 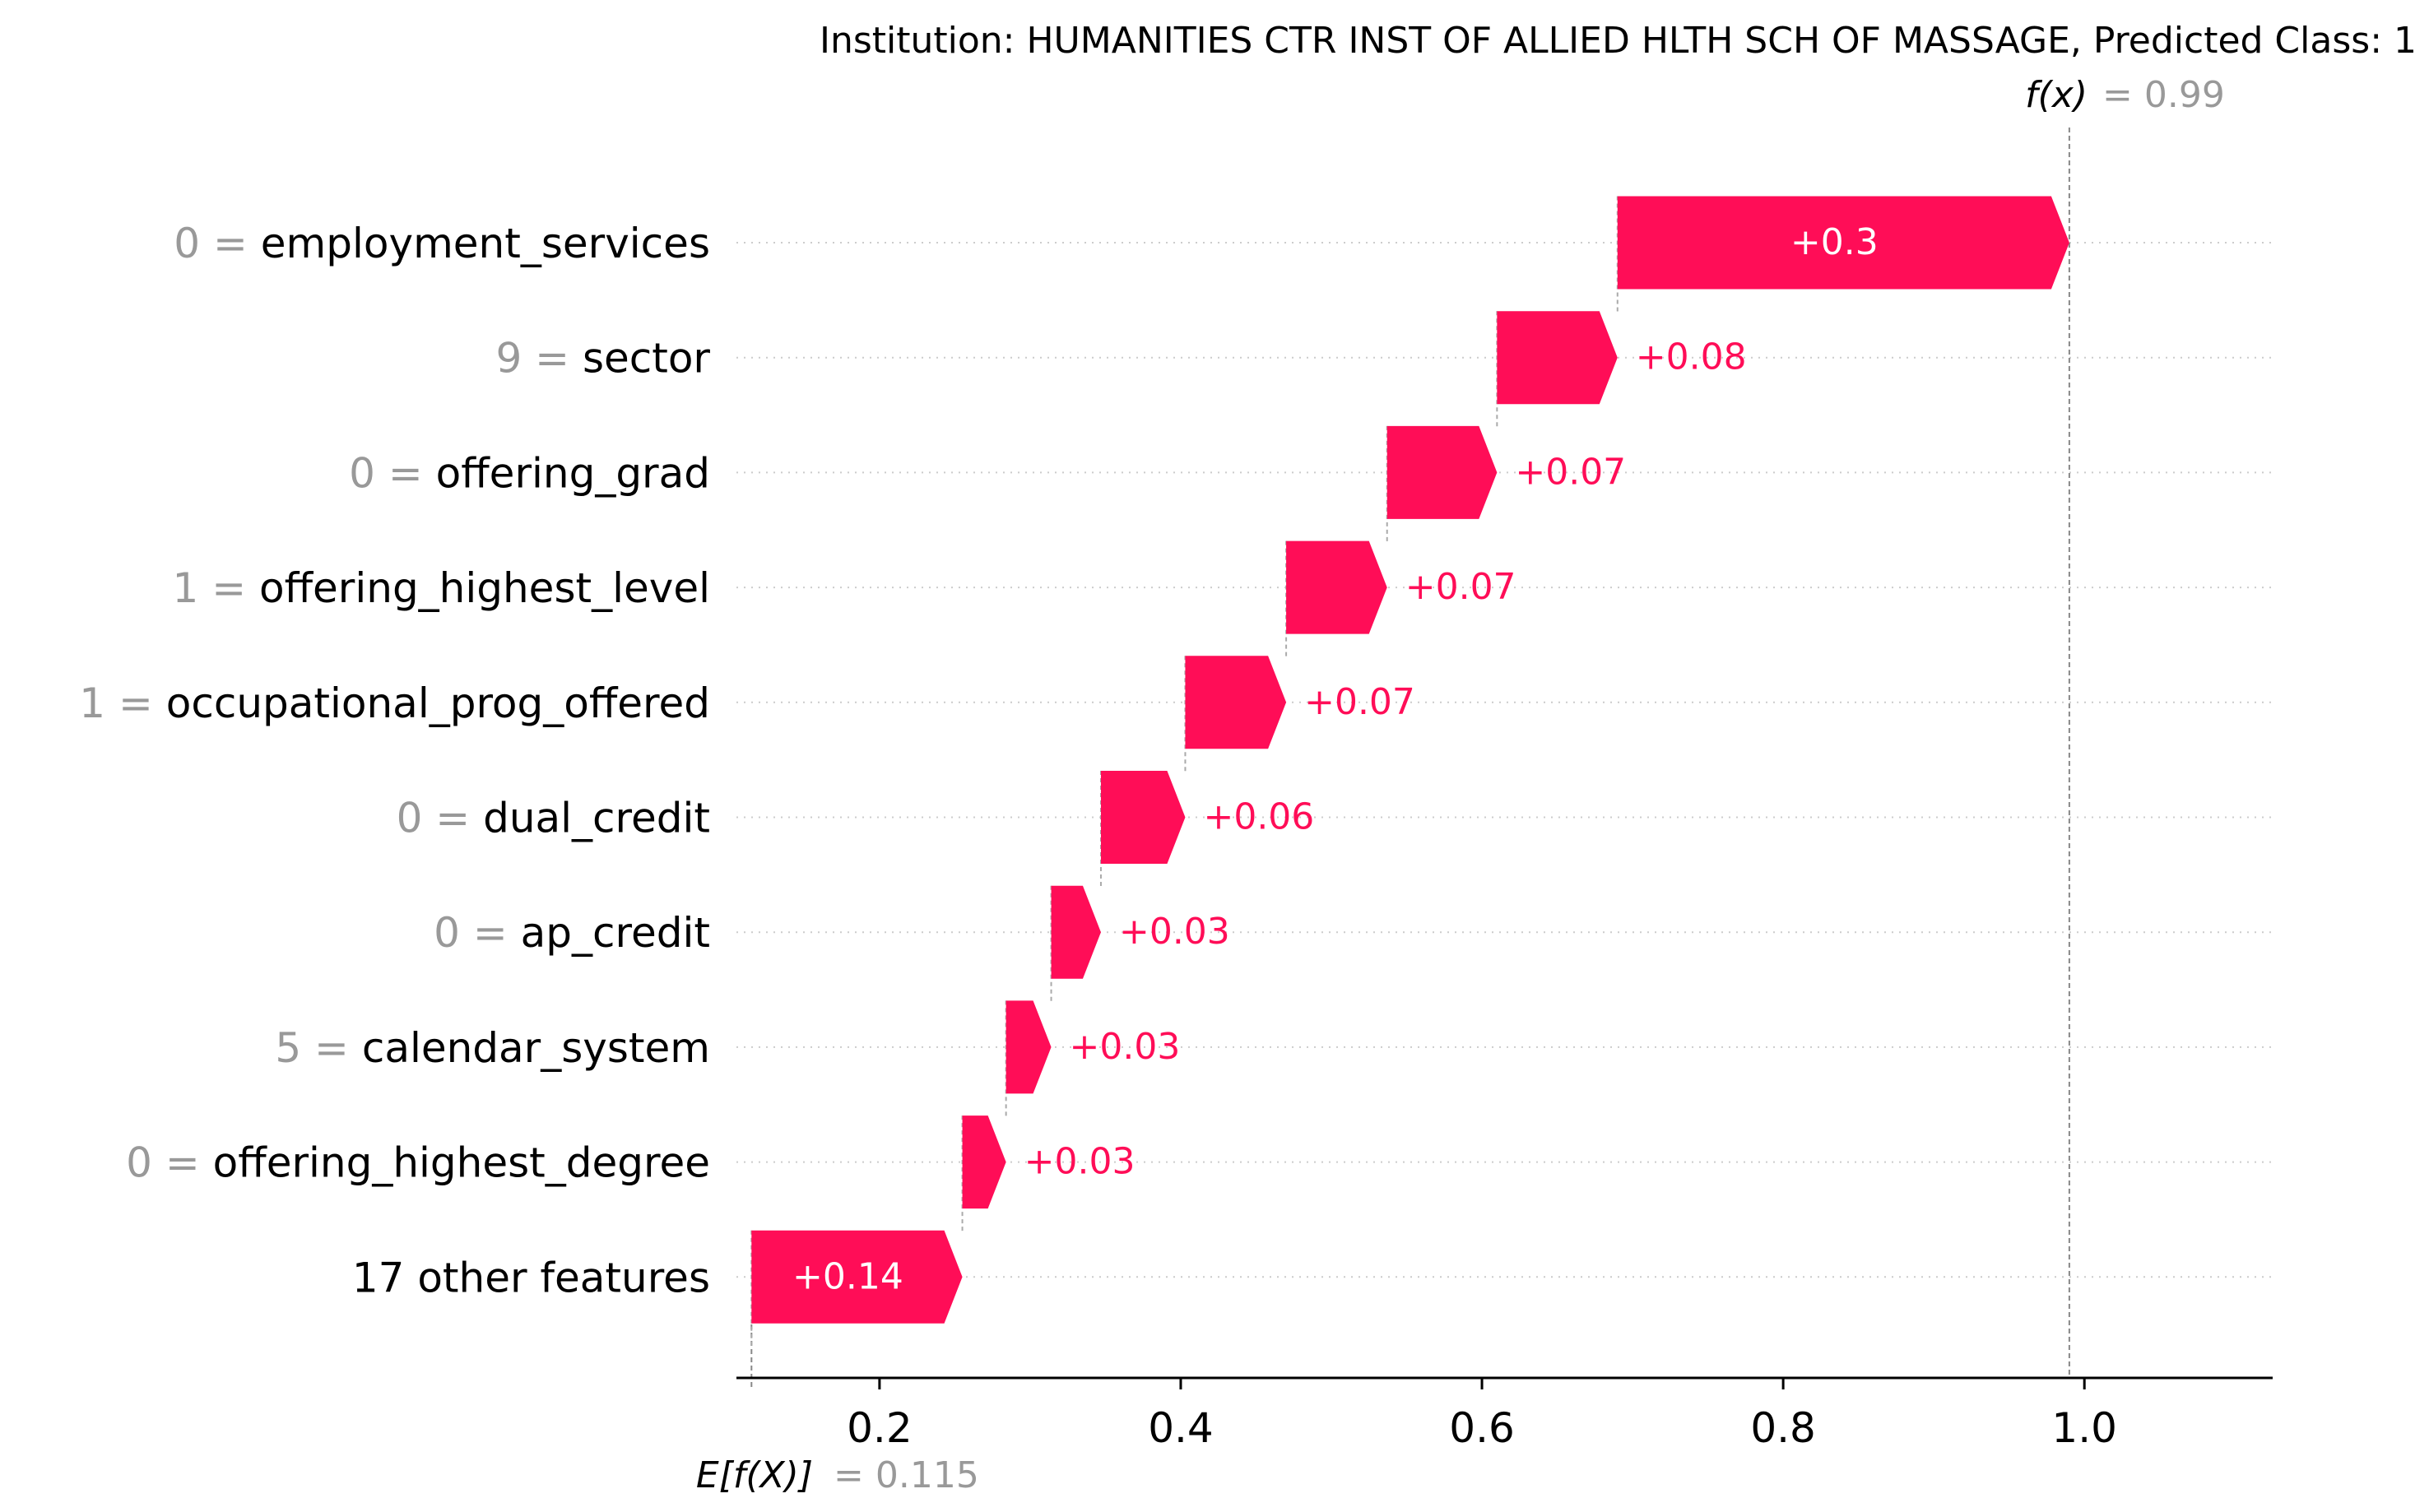 I want to click on feature-label: 0 = ap_credit, so click(x=572, y=933).